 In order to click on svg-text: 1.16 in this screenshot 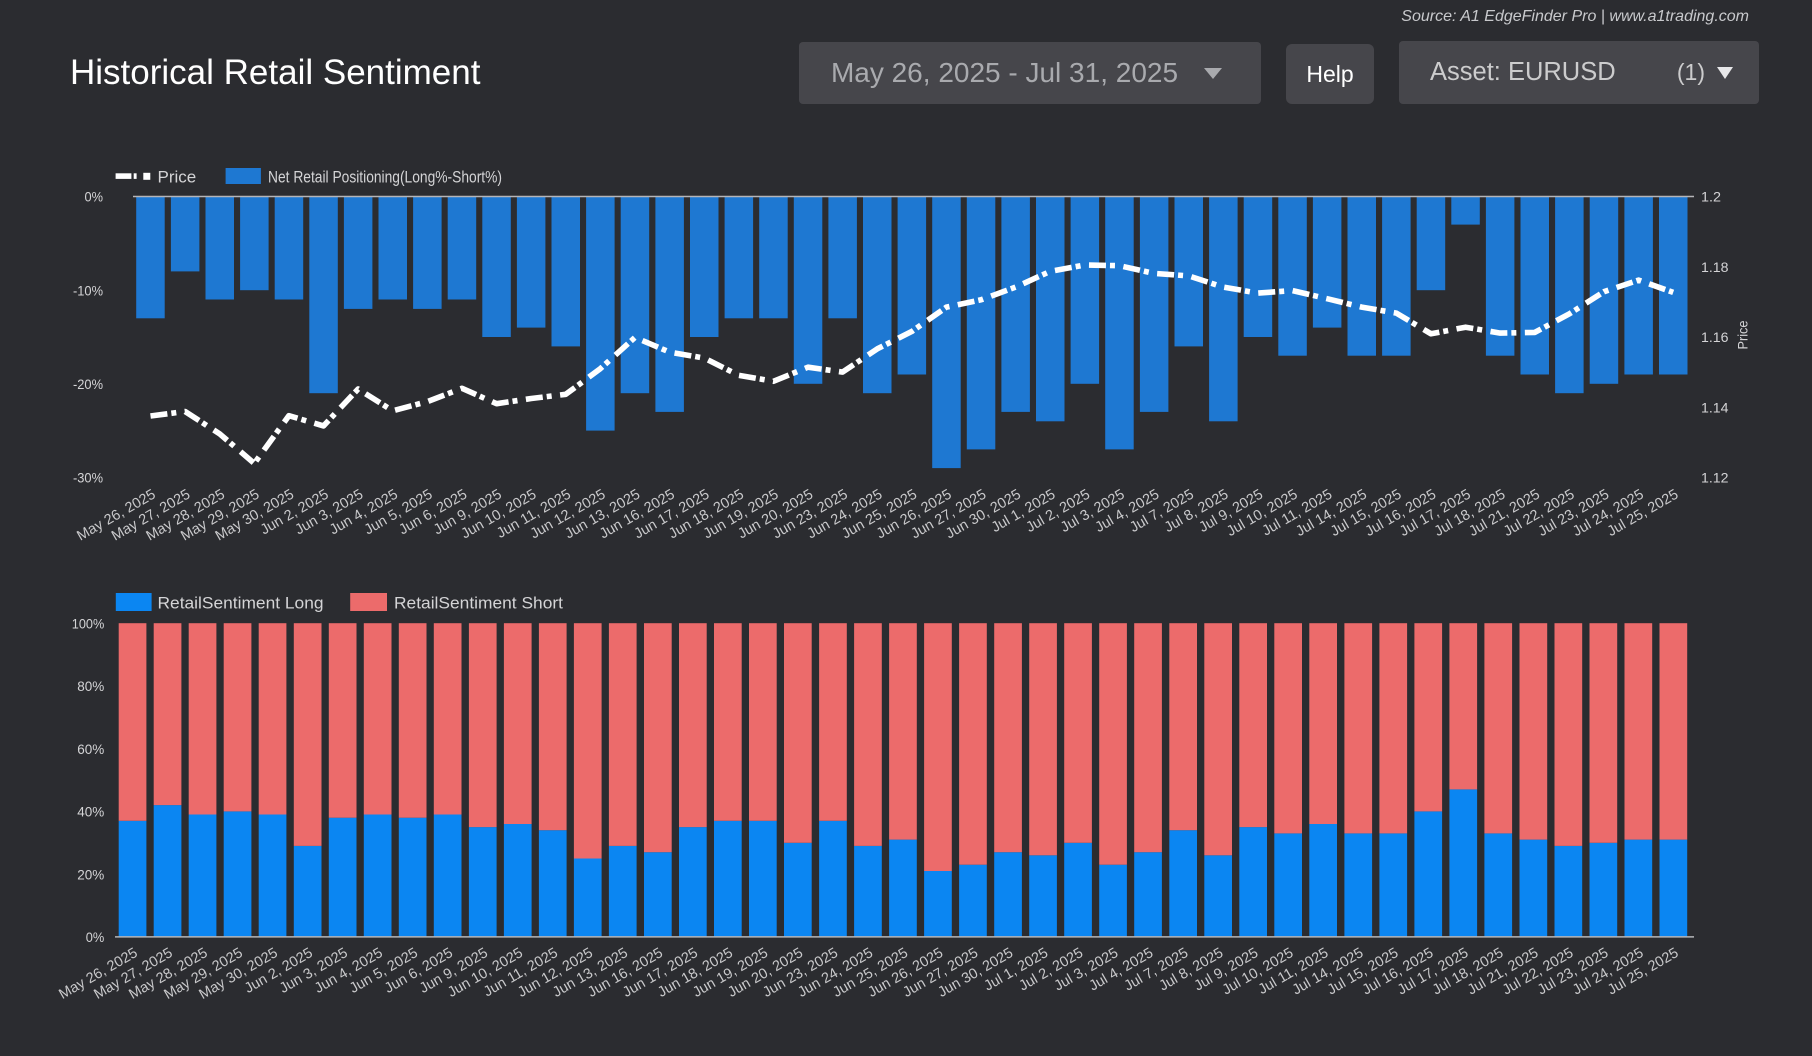, I will do `click(1715, 337)`.